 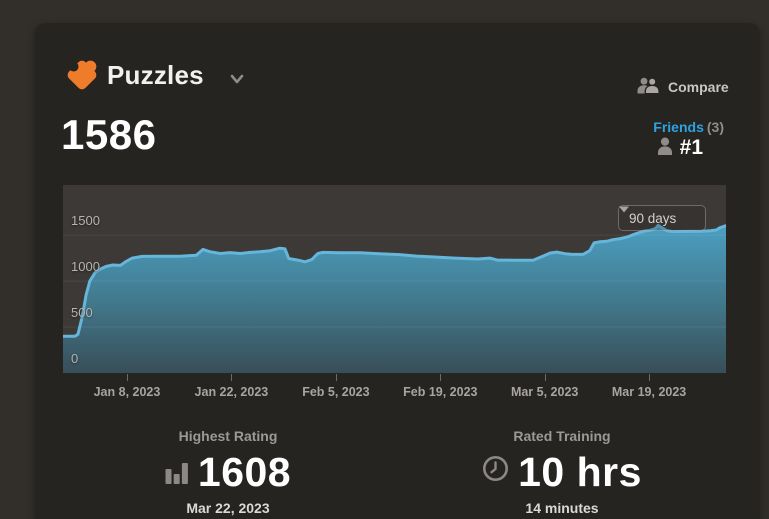 What do you see at coordinates (109, 134) in the screenshot?
I see `puzzle-rating: 1586` at bounding box center [109, 134].